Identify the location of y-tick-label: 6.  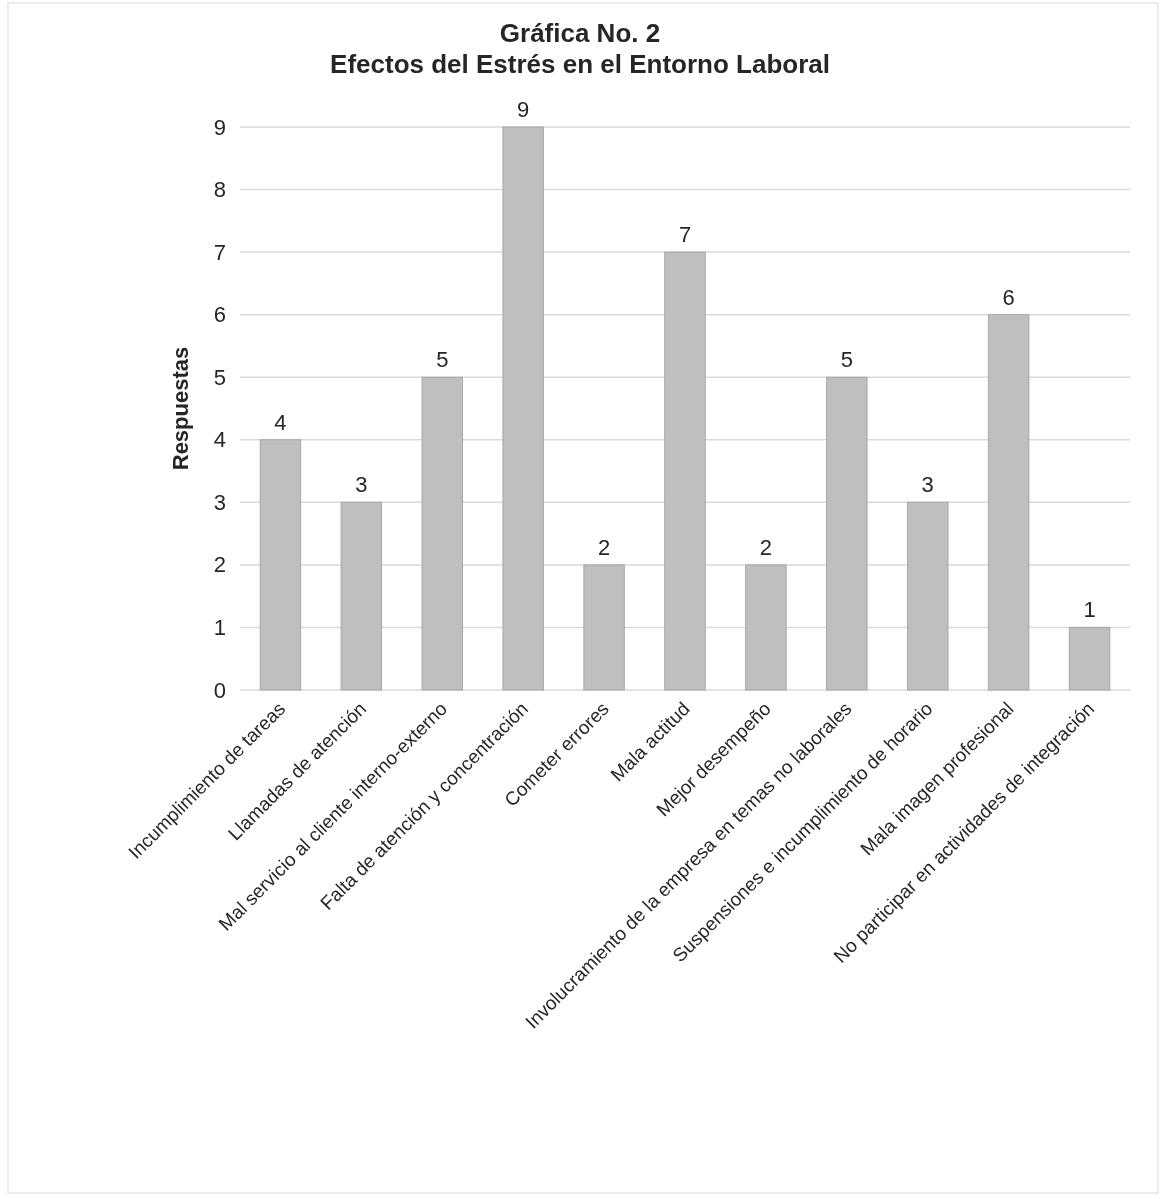
(219, 315).